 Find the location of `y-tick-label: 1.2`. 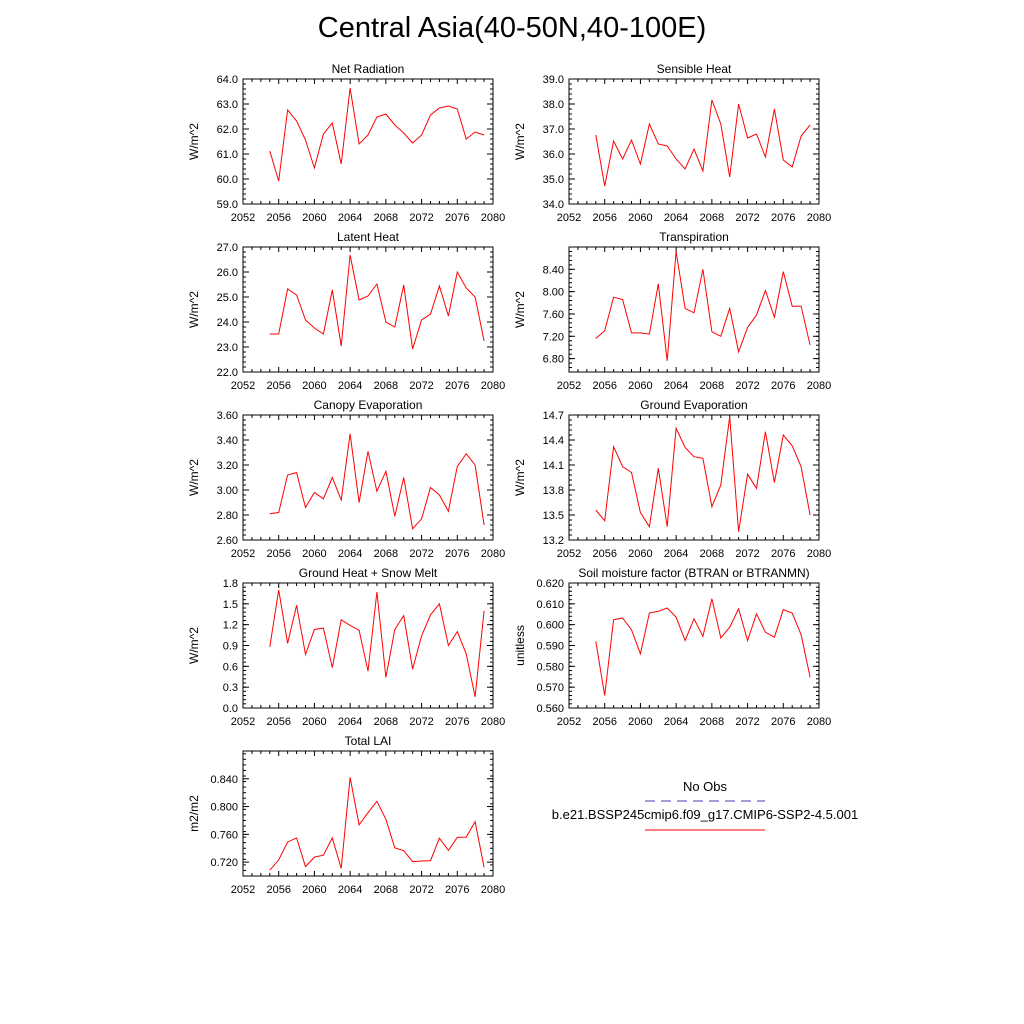

y-tick-label: 1.2 is located at coordinates (230, 626).